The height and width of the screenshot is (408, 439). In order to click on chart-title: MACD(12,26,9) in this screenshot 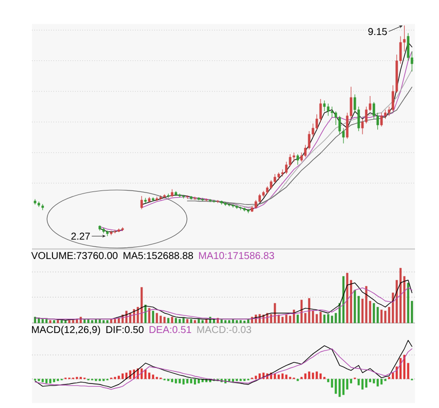, I will do `click(66, 331)`.